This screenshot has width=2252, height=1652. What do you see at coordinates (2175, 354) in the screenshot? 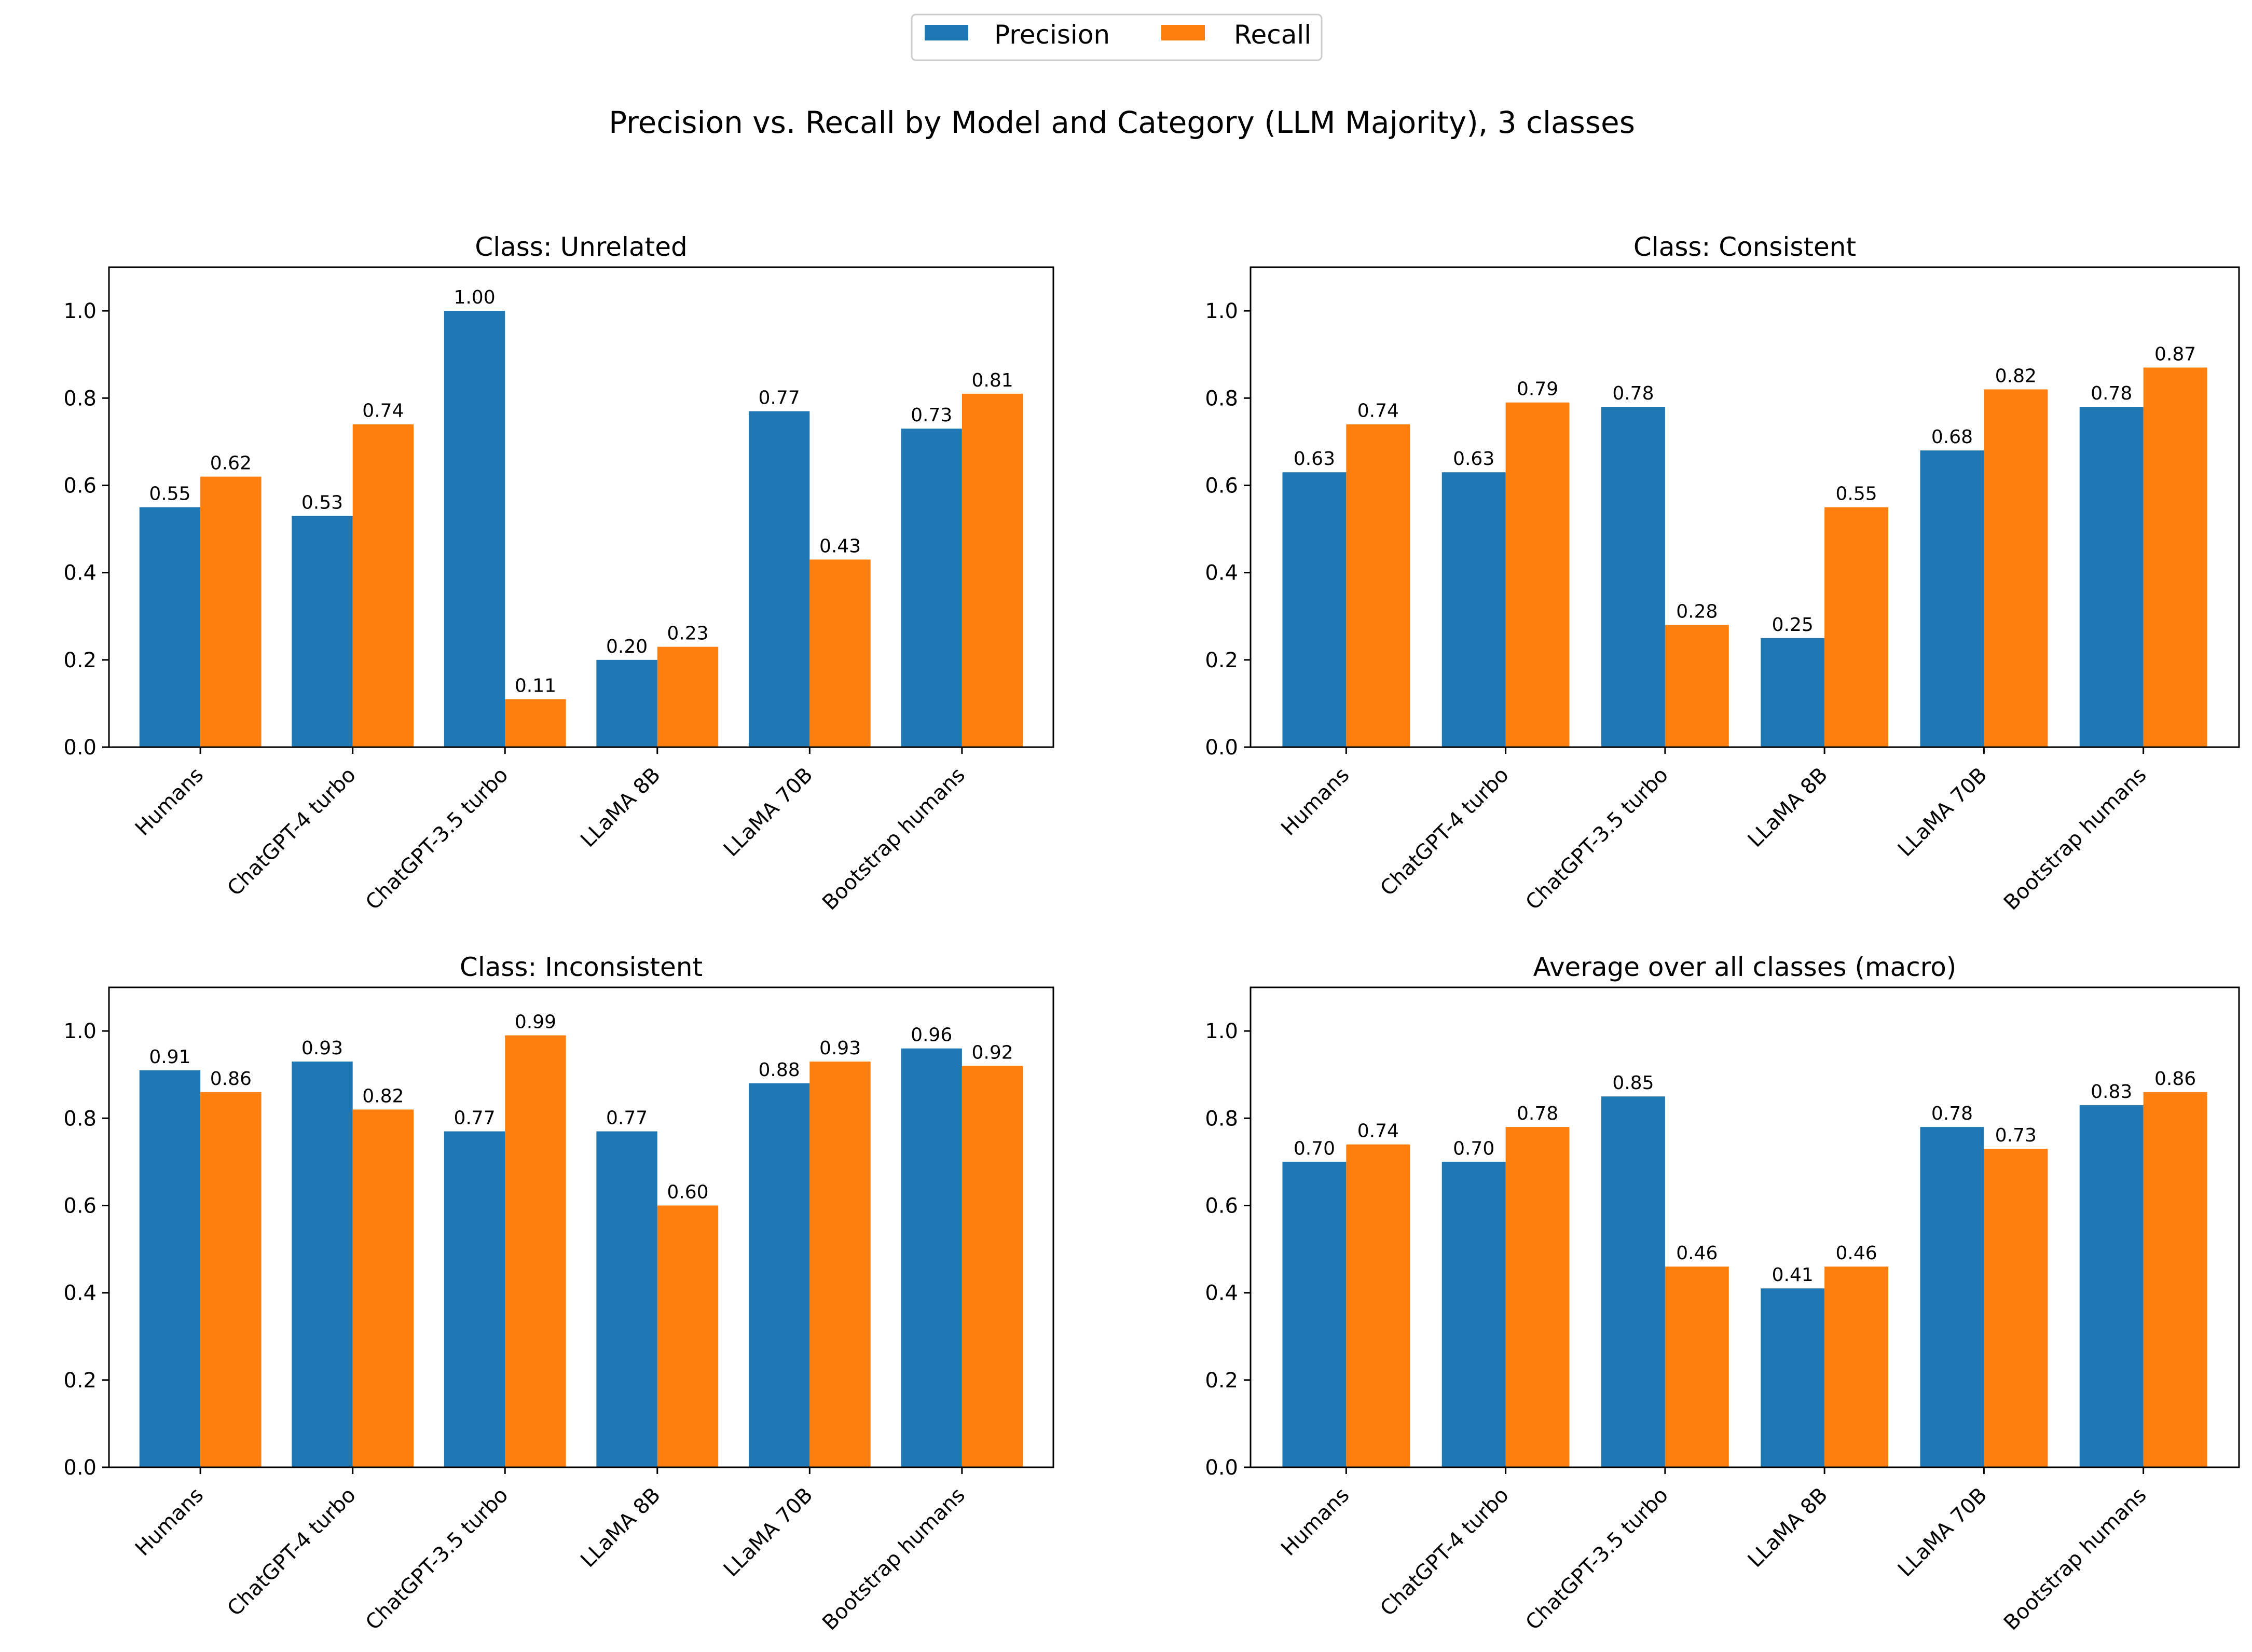
I see `bar-value-label: 0.87` at bounding box center [2175, 354].